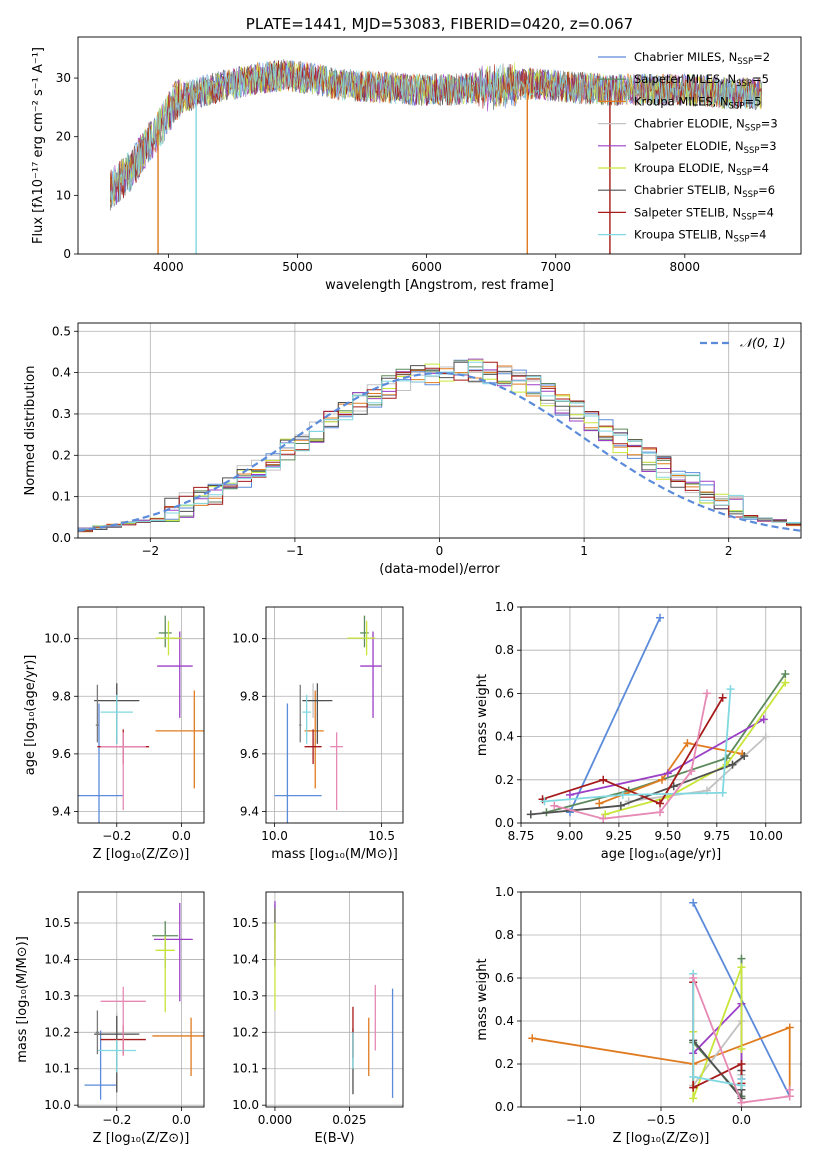  What do you see at coordinates (555, 267) in the screenshot?
I see `x-tick-label: 7000` at bounding box center [555, 267].